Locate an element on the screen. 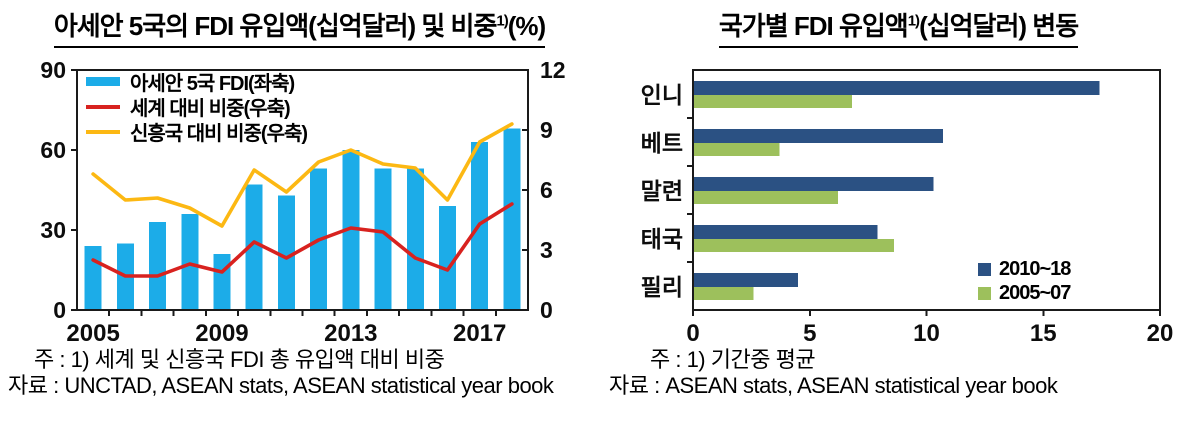 This screenshot has height=423, width=1198. right-axis-tick-label: 9 is located at coordinates (546, 130).